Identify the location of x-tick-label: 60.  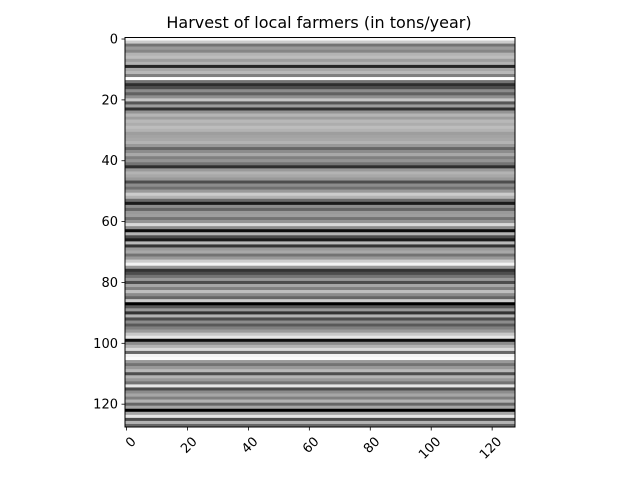
(311, 445).